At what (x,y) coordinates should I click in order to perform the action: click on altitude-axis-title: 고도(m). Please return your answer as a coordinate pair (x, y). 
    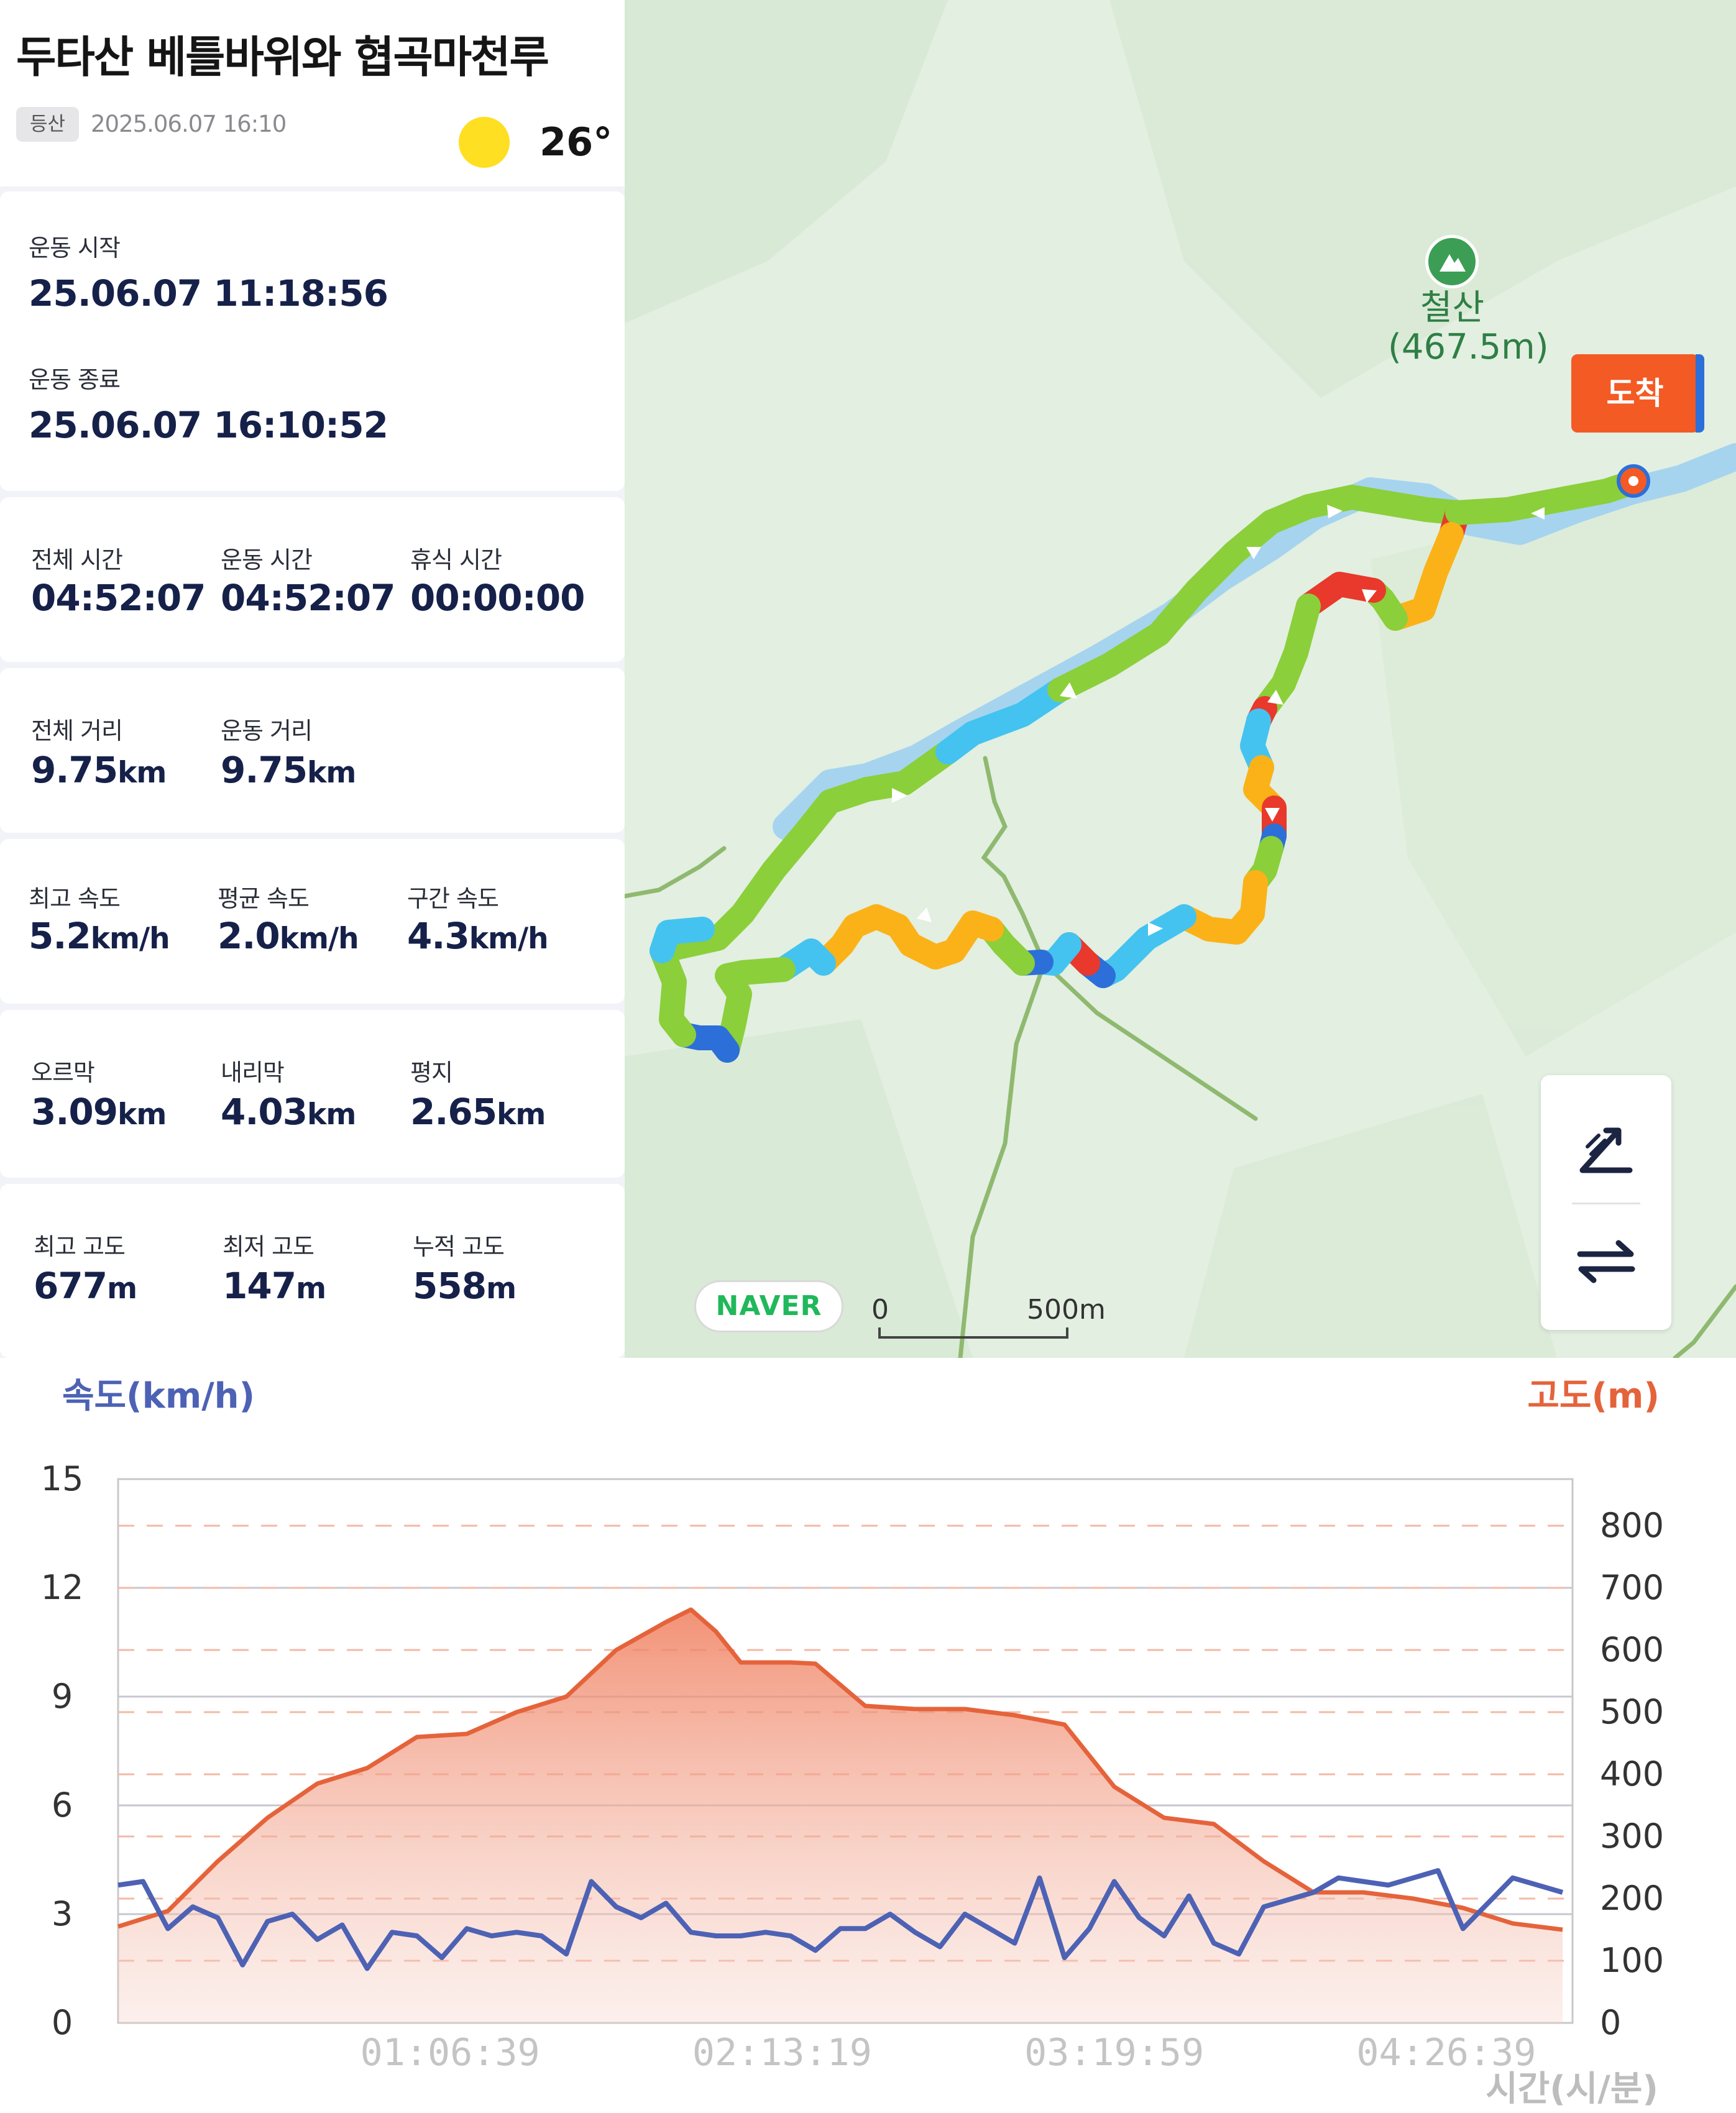
    Looking at the image, I should click on (1593, 1396).